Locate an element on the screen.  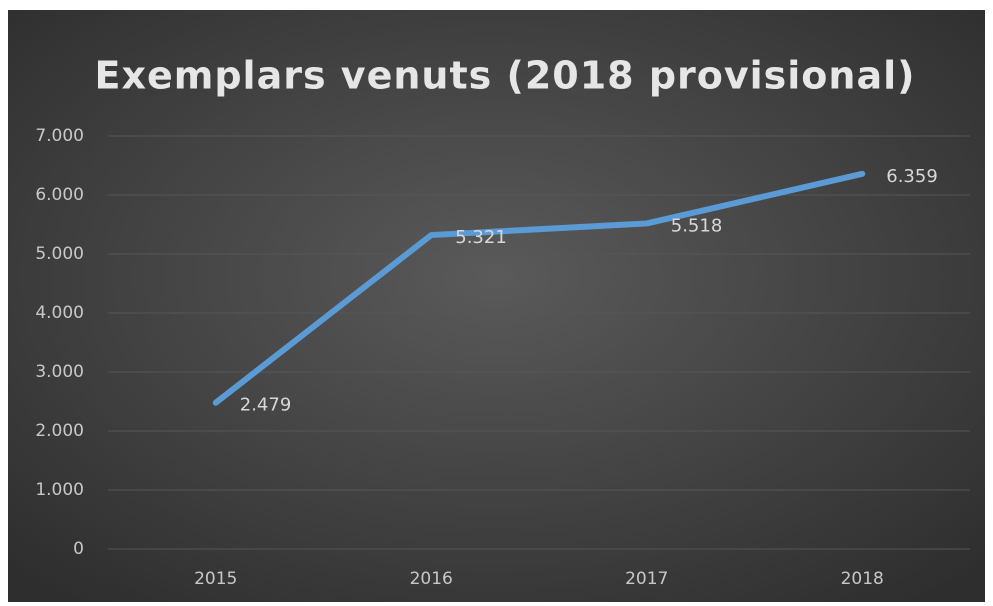
data-label: 2.479 is located at coordinates (266, 405).